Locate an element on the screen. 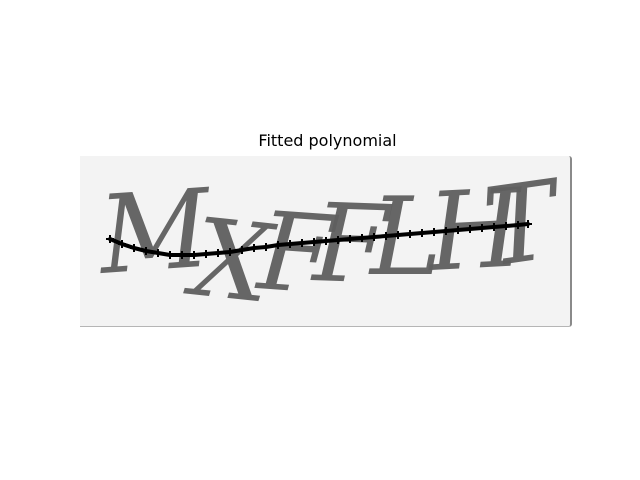  fitted-curve is located at coordinates (319, 239).